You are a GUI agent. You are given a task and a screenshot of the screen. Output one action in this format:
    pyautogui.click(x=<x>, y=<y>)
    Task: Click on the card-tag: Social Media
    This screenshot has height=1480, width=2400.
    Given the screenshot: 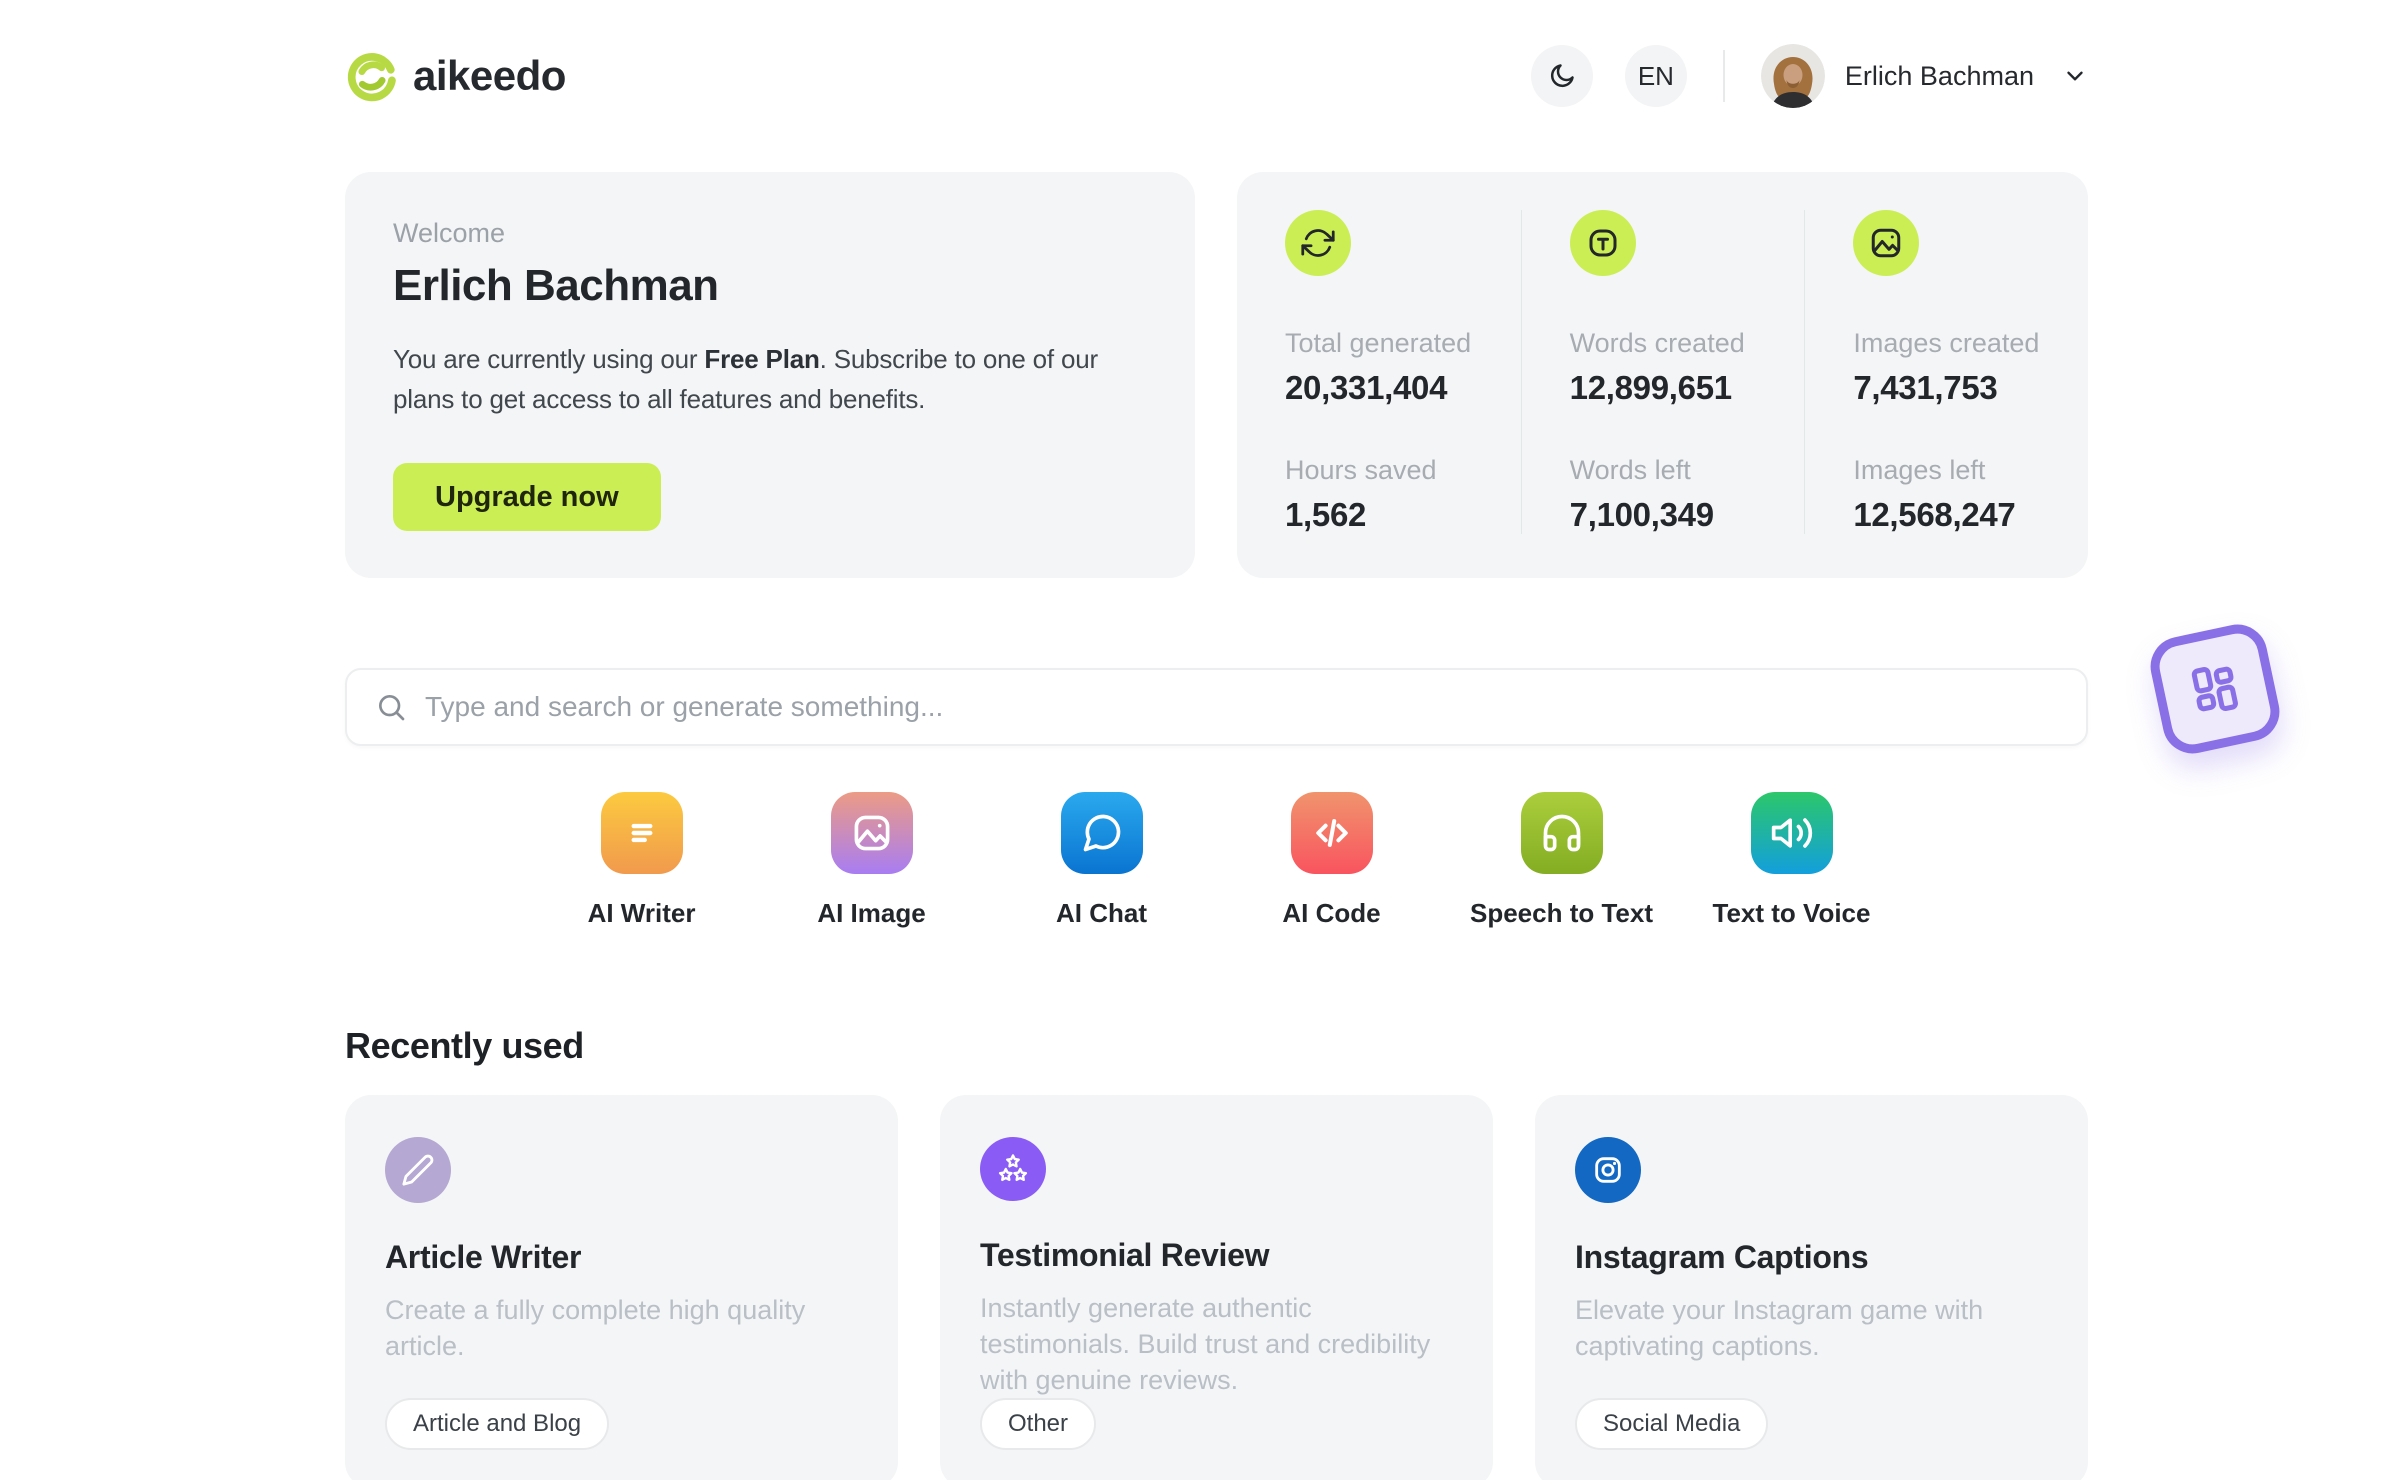 What is the action you would take?
    pyautogui.click(x=1672, y=1424)
    